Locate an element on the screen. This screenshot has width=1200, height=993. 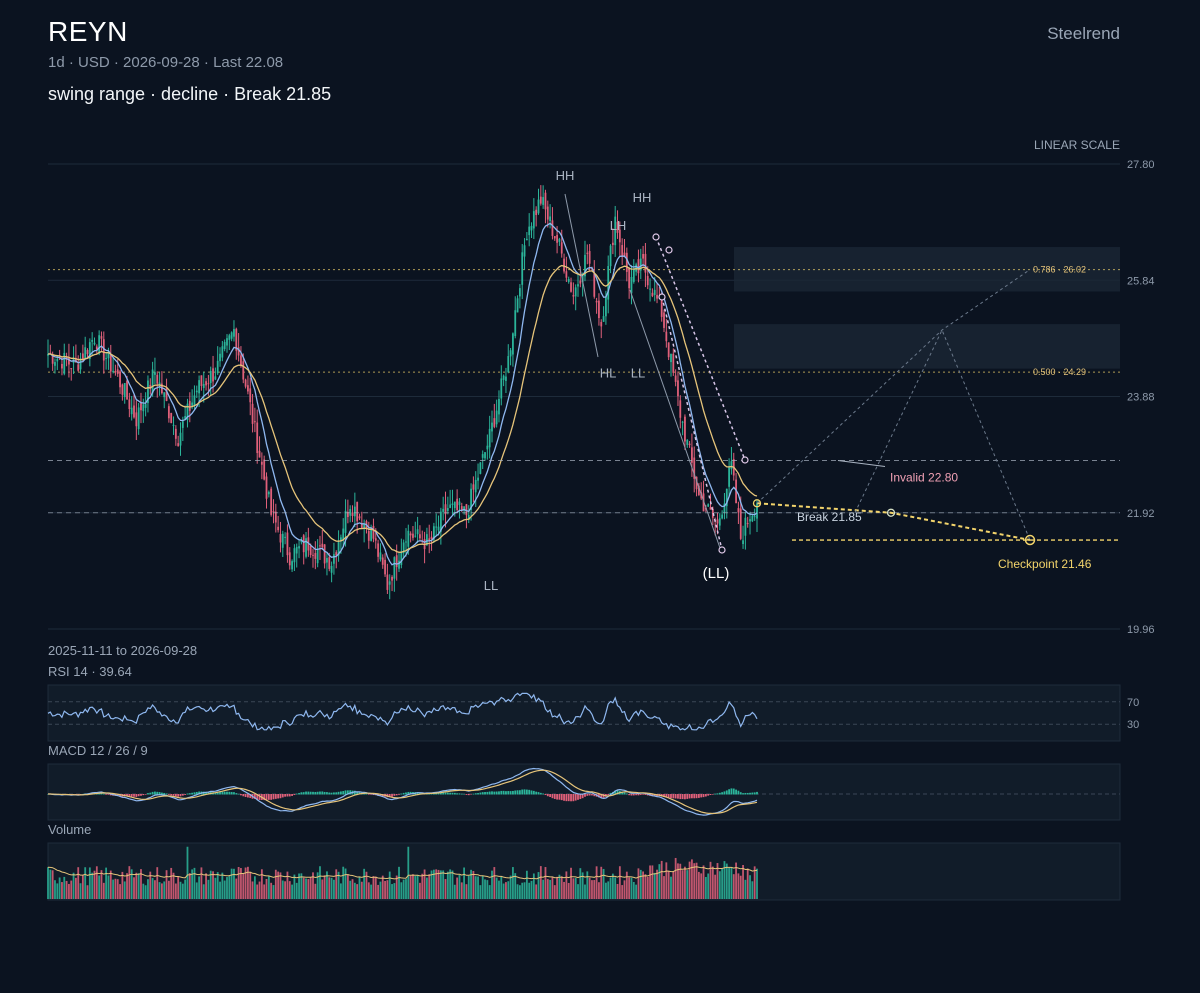
checkpoint-label: Checkpoint 21.46 is located at coordinates (1045, 564).